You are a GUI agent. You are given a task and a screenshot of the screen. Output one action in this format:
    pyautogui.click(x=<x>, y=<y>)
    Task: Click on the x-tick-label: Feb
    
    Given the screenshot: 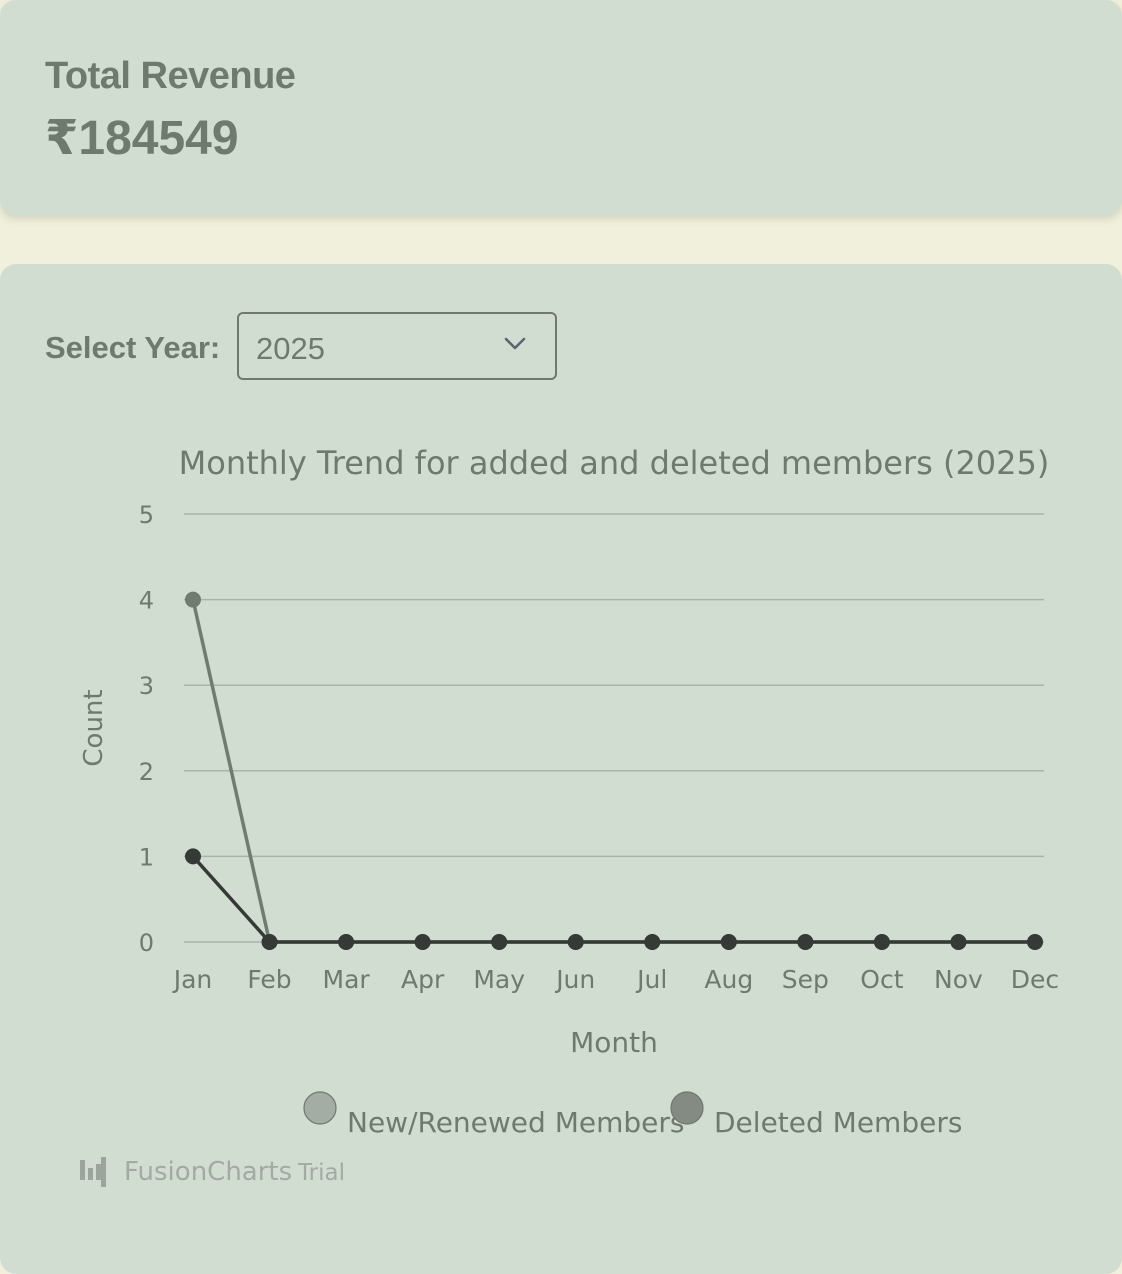 What is the action you would take?
    pyautogui.click(x=269, y=979)
    